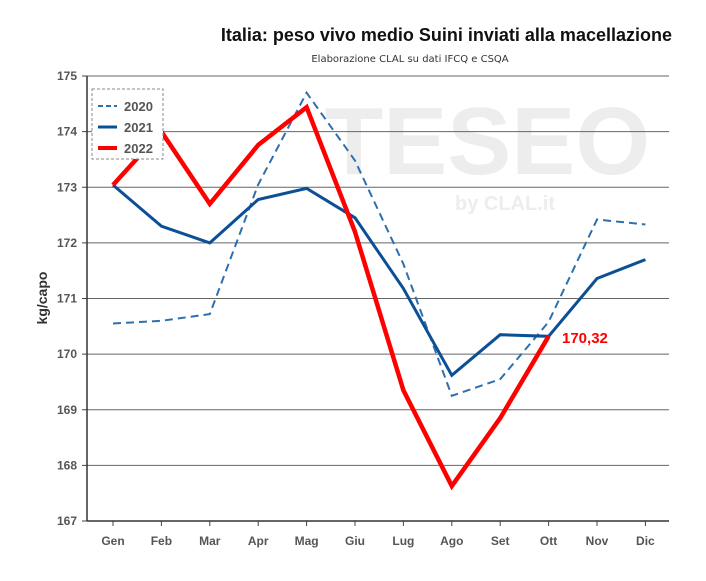  I want to click on y-tick-label: 173, so click(67, 187).